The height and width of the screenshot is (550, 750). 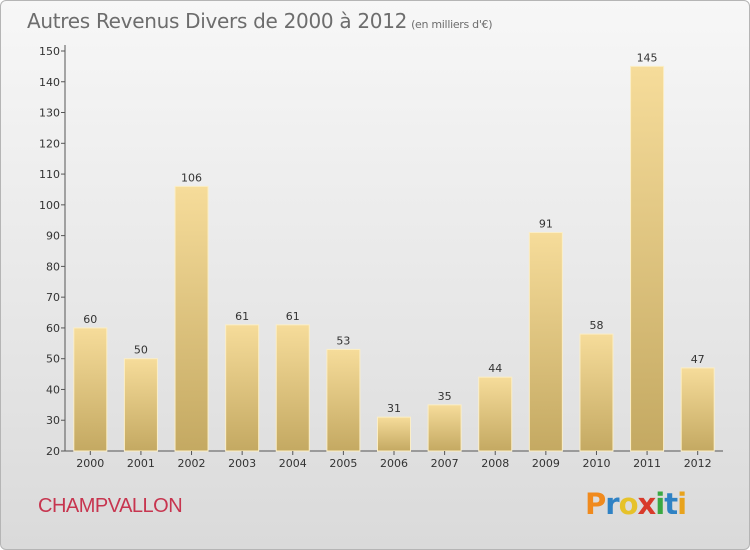 I want to click on chart-title-text: Autres Revenus Divers de 2000 à 2012, so click(x=217, y=21).